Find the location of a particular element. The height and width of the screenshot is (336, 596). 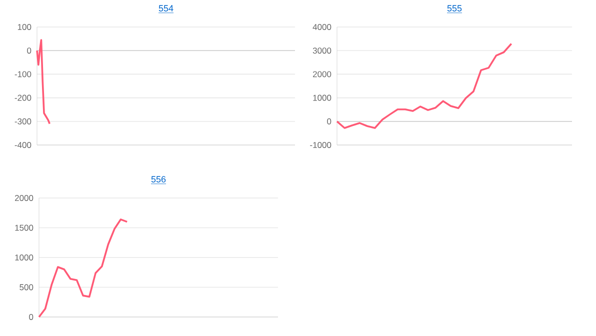

chart-title: 555 is located at coordinates (454, 8).